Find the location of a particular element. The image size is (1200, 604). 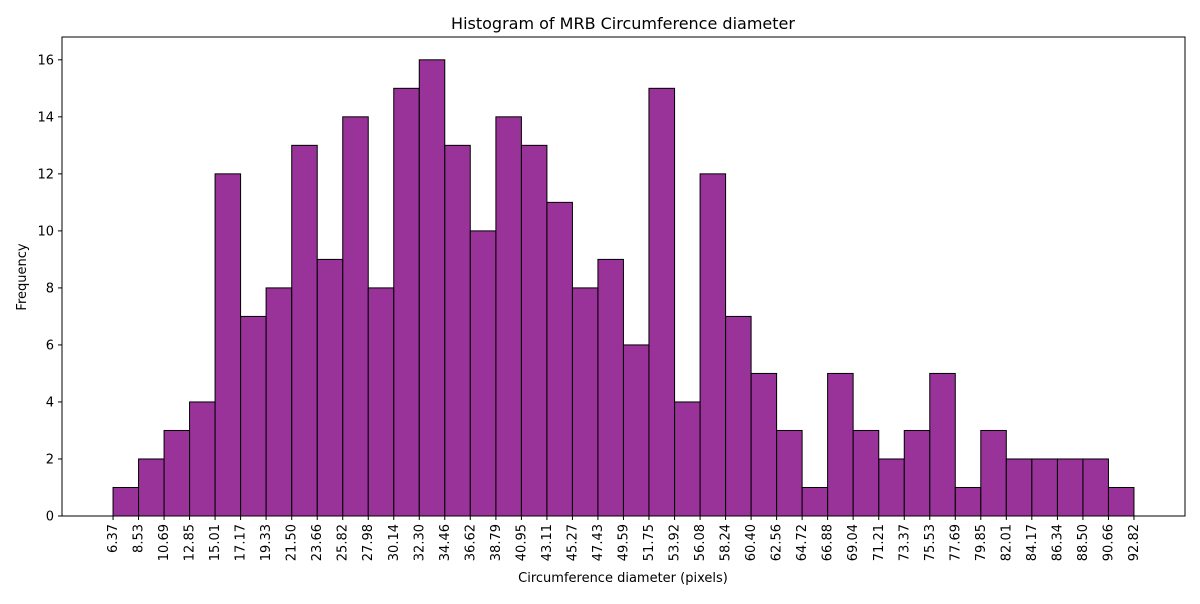

x-tick-label: 49.59 is located at coordinates (623, 542).